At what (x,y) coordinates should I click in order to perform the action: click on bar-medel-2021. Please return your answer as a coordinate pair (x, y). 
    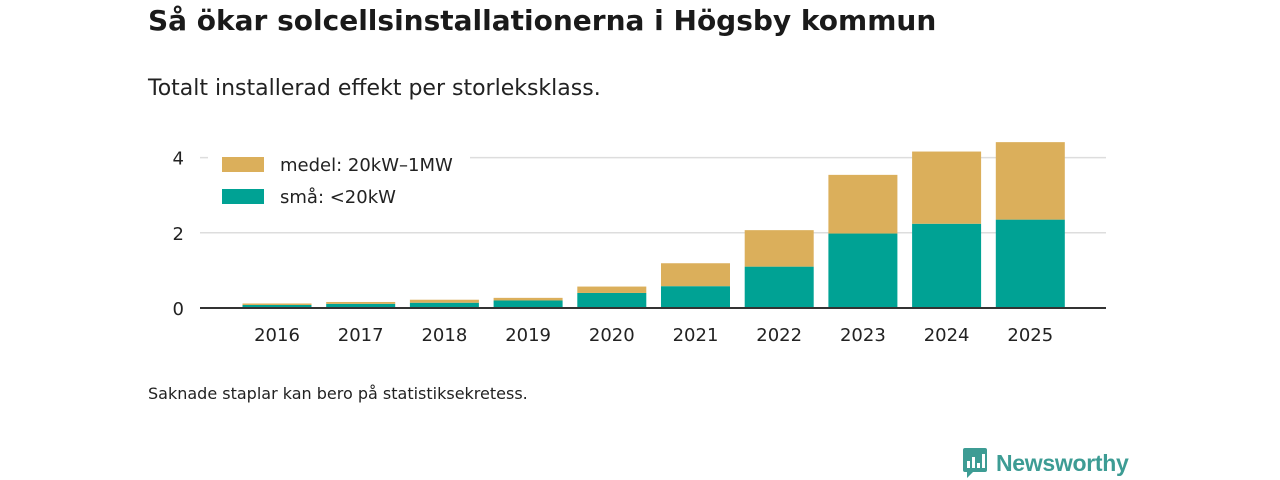
    Looking at the image, I should click on (695, 275).